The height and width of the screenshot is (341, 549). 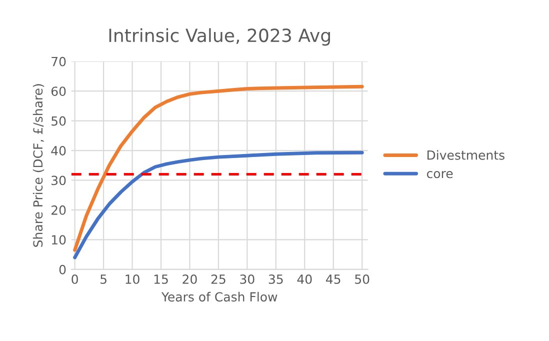 What do you see at coordinates (58, 151) in the screenshot?
I see `y-tick-label: 40` at bounding box center [58, 151].